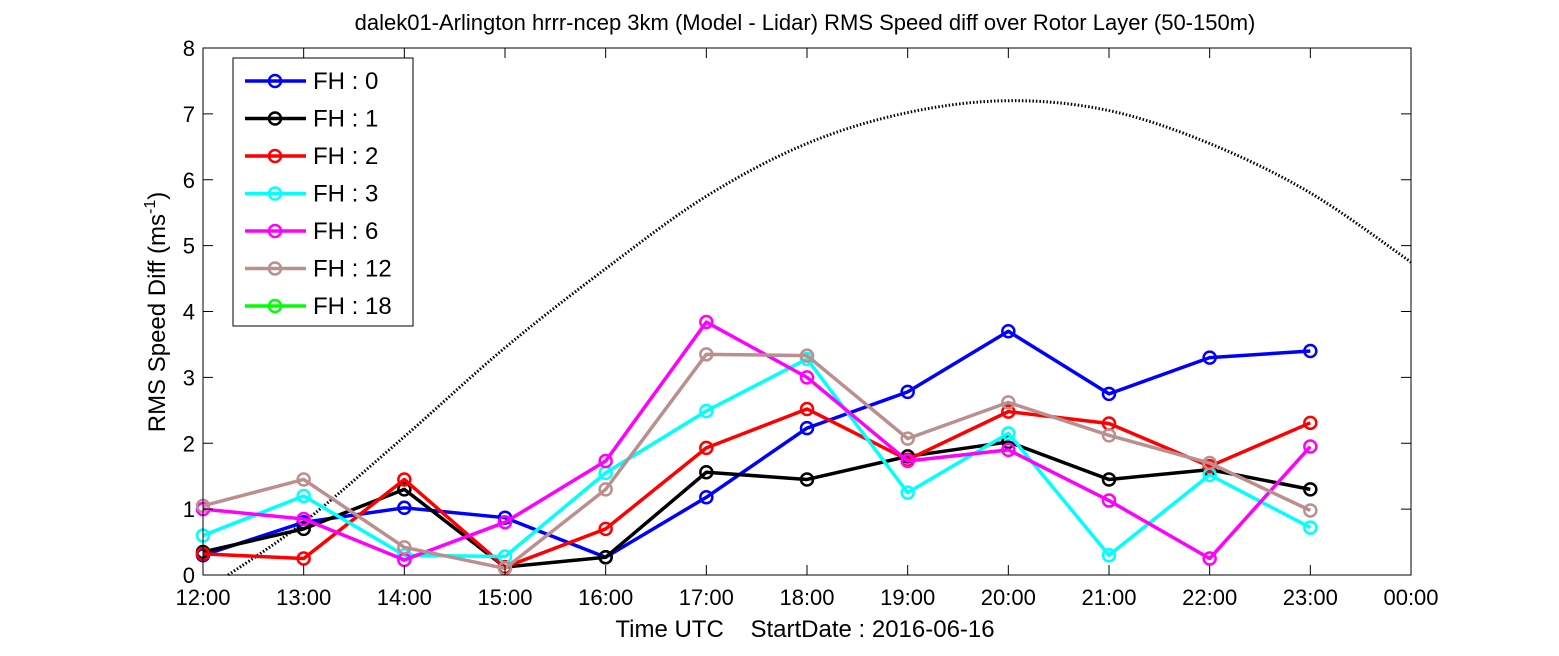  I want to click on legend-label: FH : 6, so click(345, 231).